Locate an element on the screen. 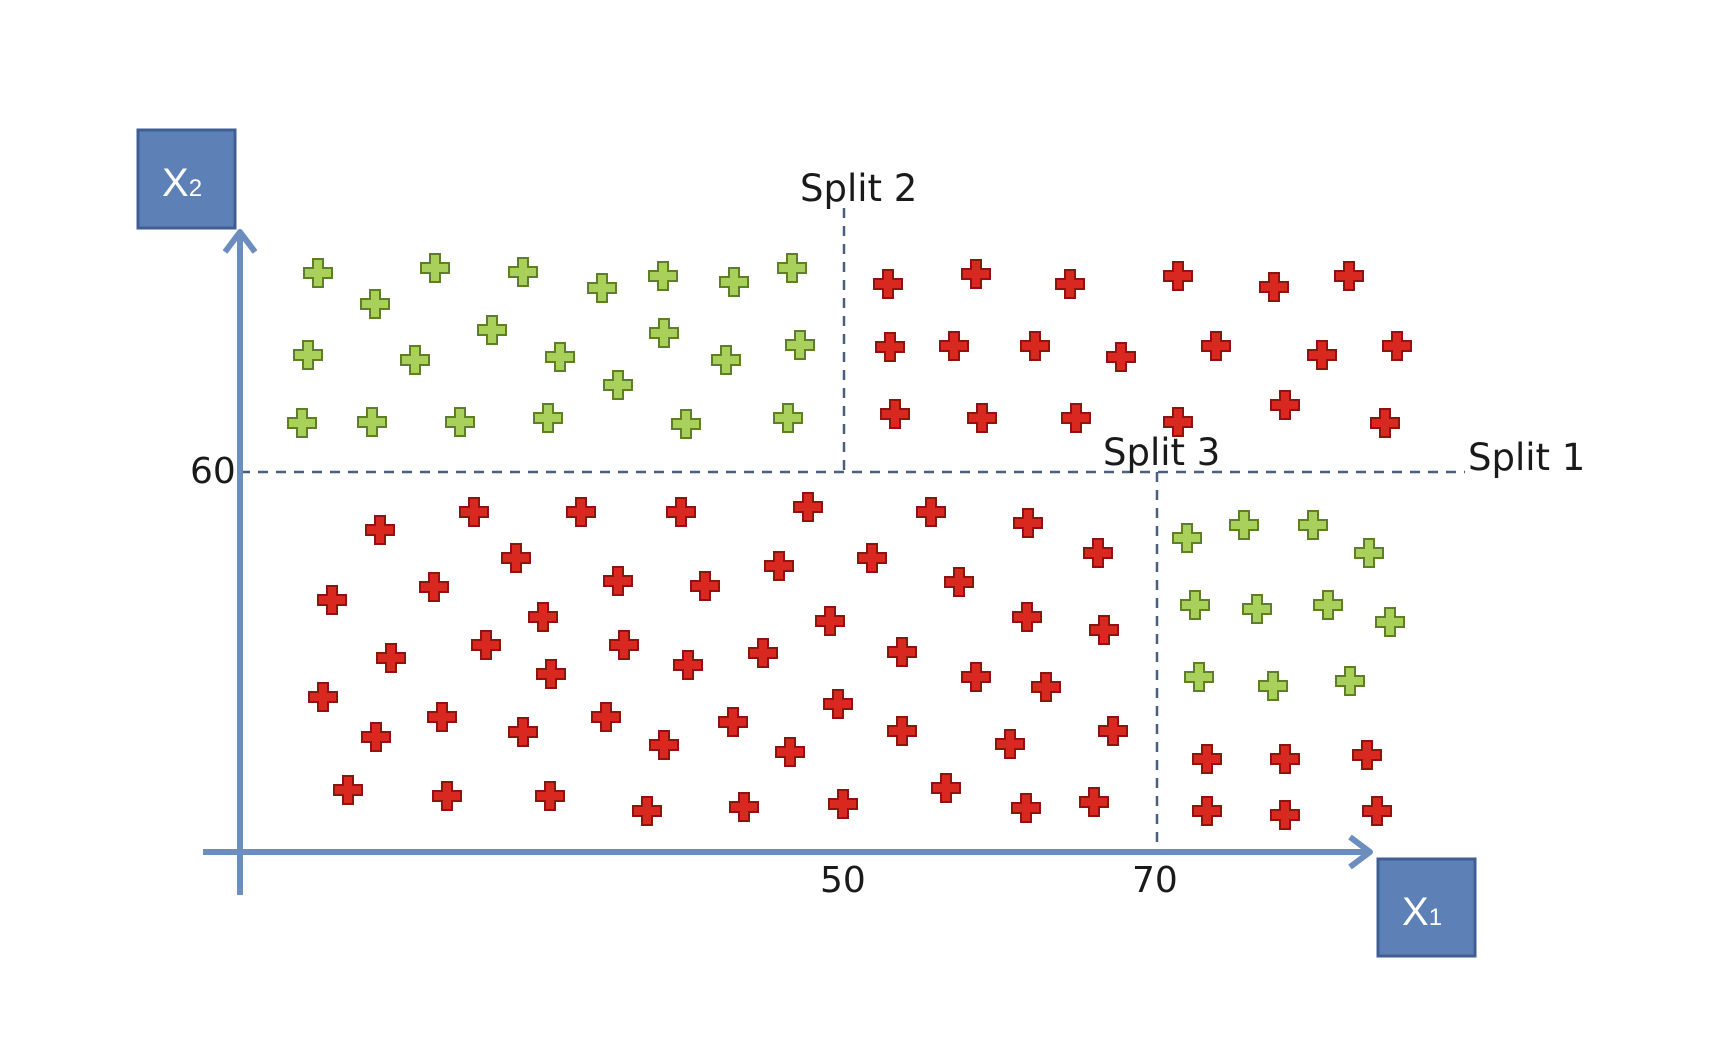 This screenshot has width=1730, height=1047. x-tick-label: 50 is located at coordinates (843, 880).